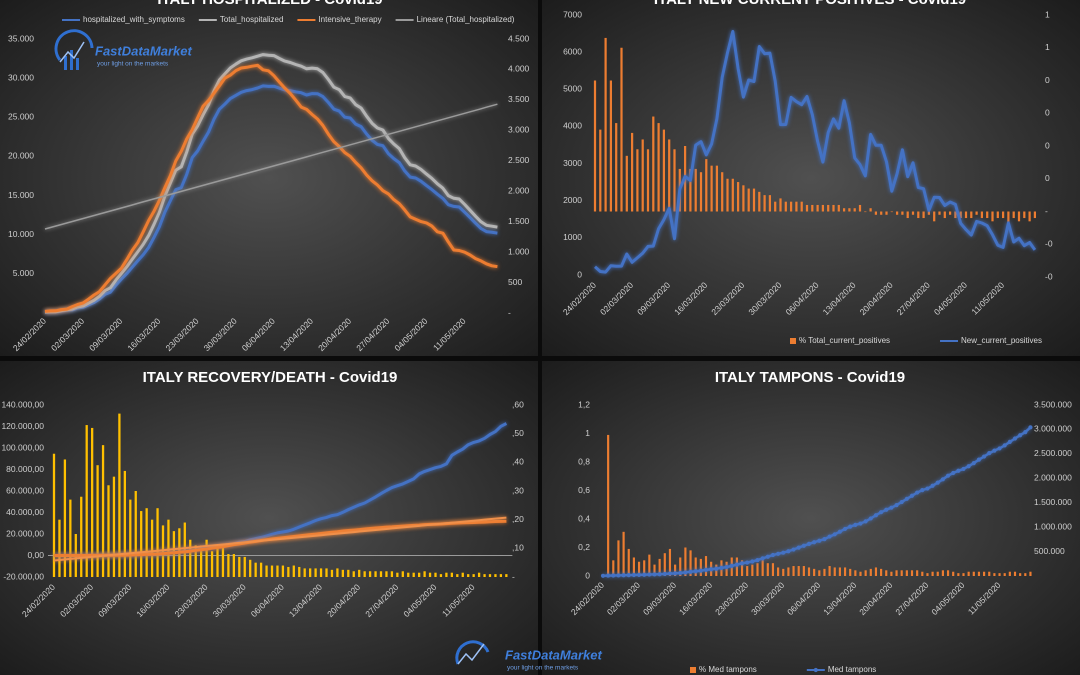 The image size is (1080, 675). Describe the element at coordinates (24, 273) in the screenshot. I see `y-tick-label: 5.000` at that location.